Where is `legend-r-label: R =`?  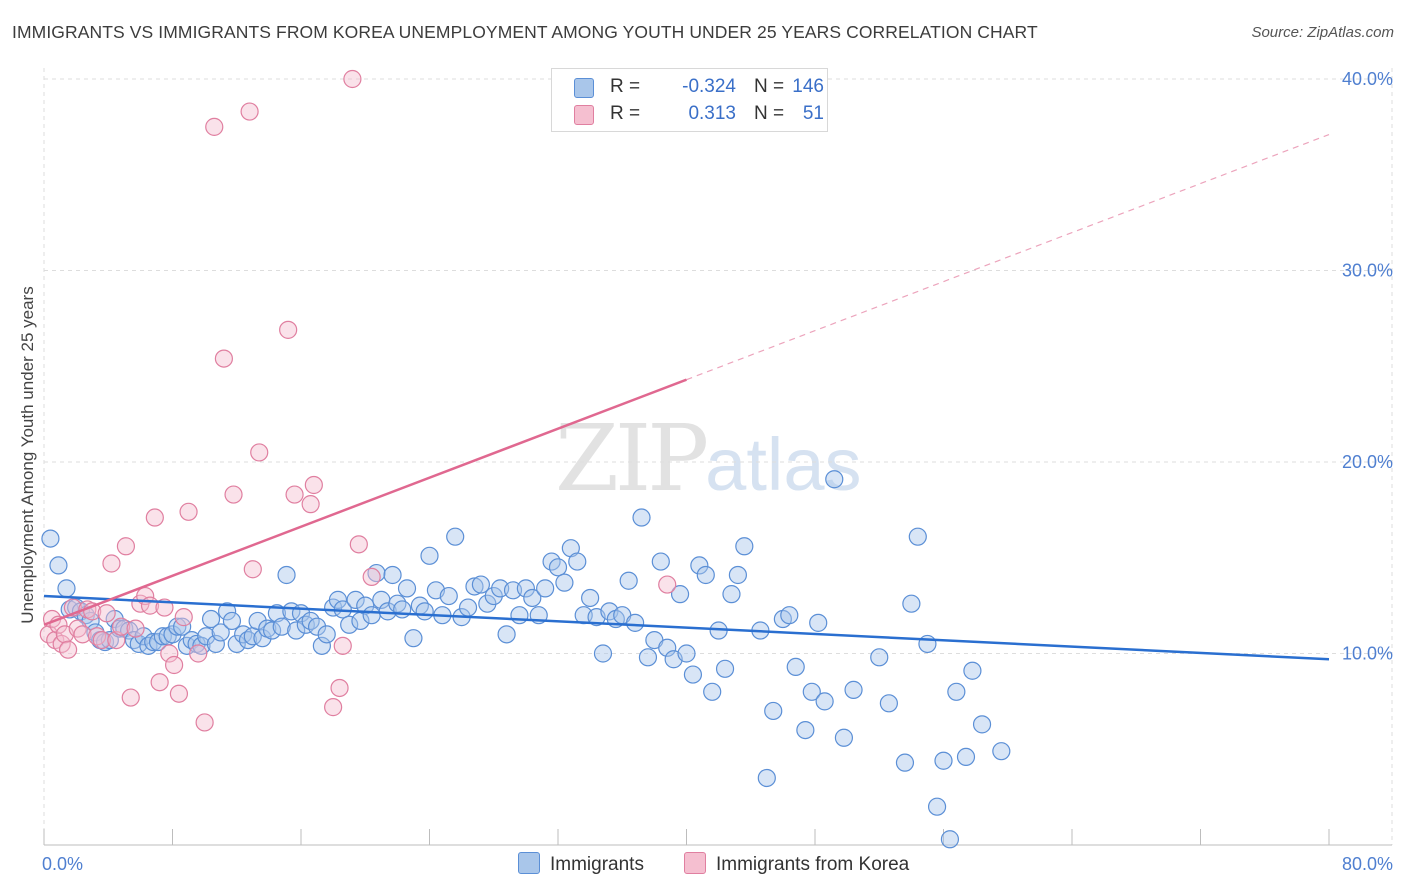
legend-r-label: R = is located at coordinates (625, 113).